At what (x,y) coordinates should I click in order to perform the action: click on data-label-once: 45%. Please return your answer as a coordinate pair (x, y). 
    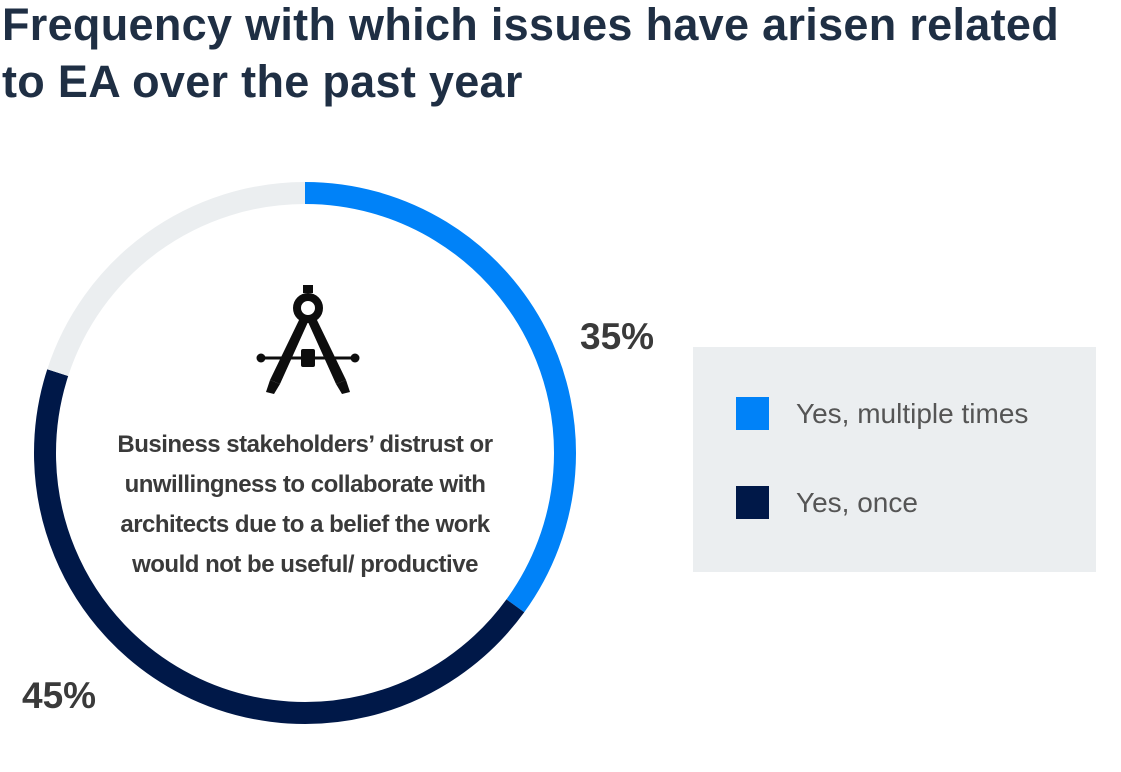
    Looking at the image, I should click on (59, 695).